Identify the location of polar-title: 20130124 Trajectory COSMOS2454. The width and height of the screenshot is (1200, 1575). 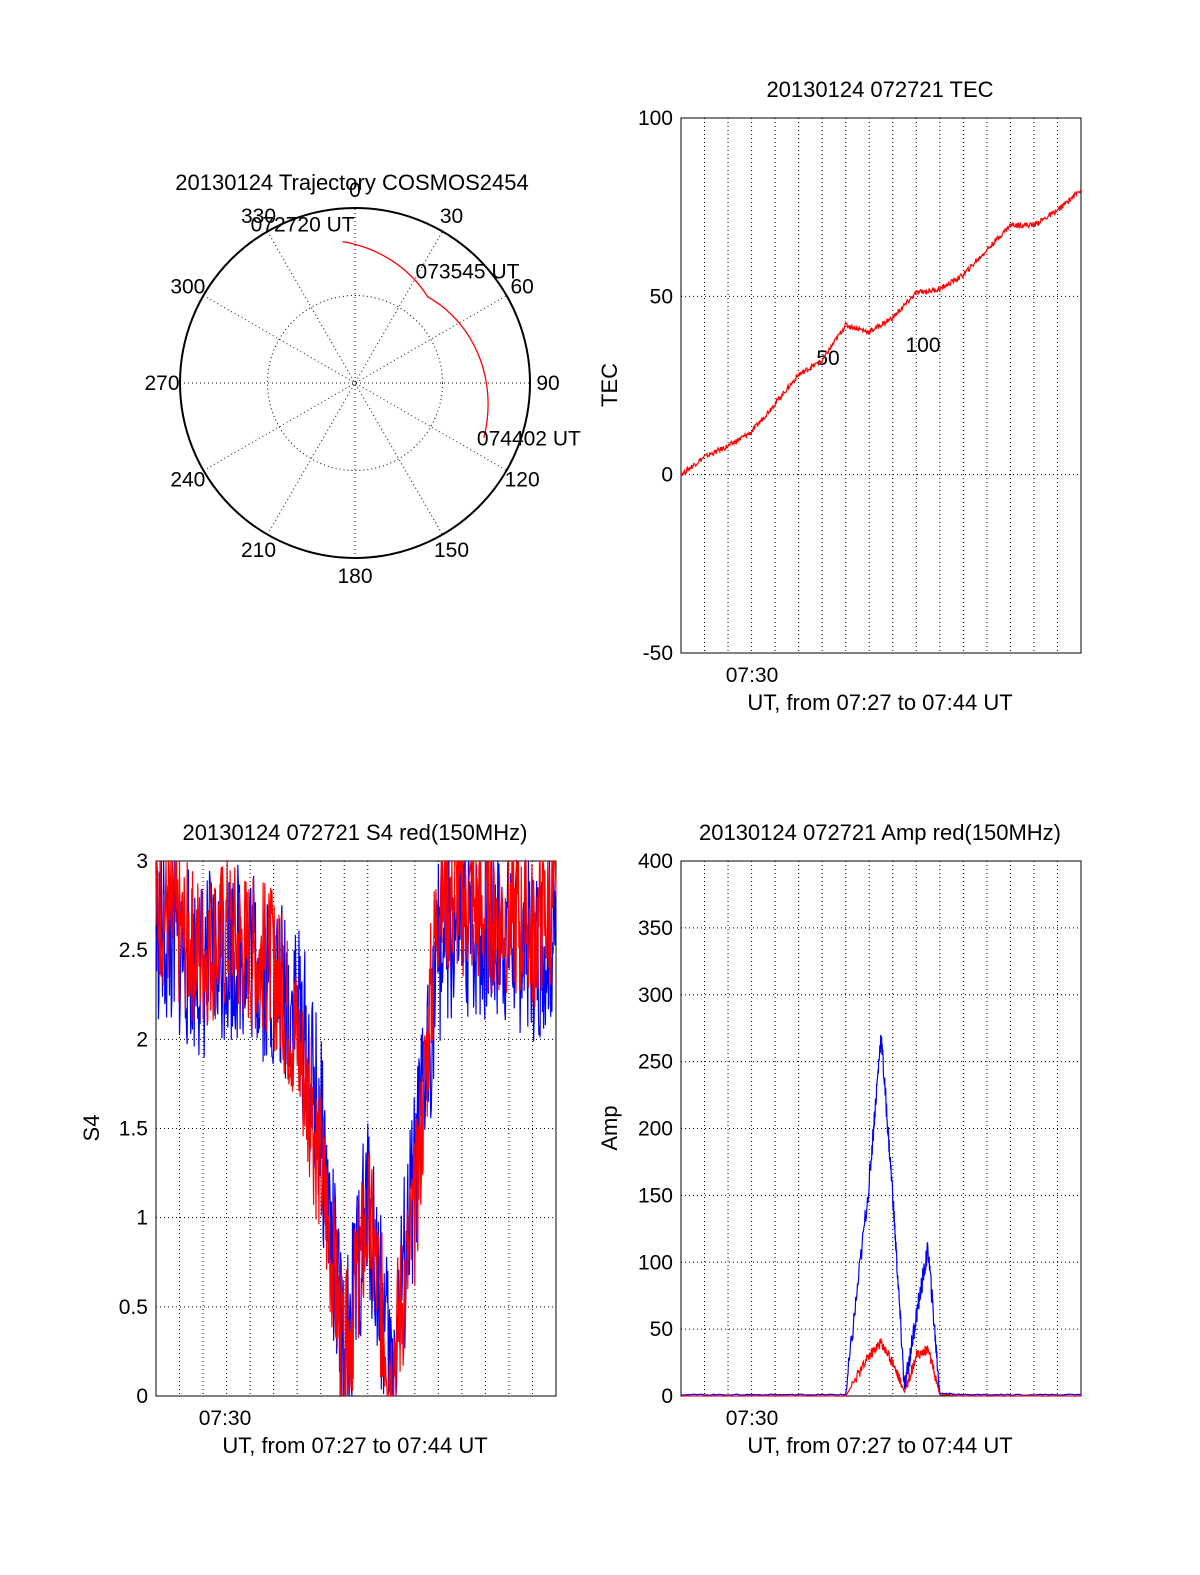
(351, 182).